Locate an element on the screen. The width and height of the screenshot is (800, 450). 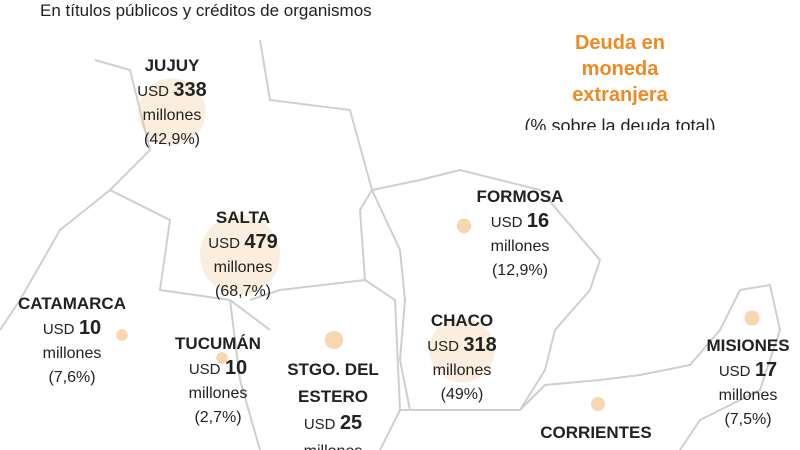
amount-row: USD 17 is located at coordinates (747, 371).